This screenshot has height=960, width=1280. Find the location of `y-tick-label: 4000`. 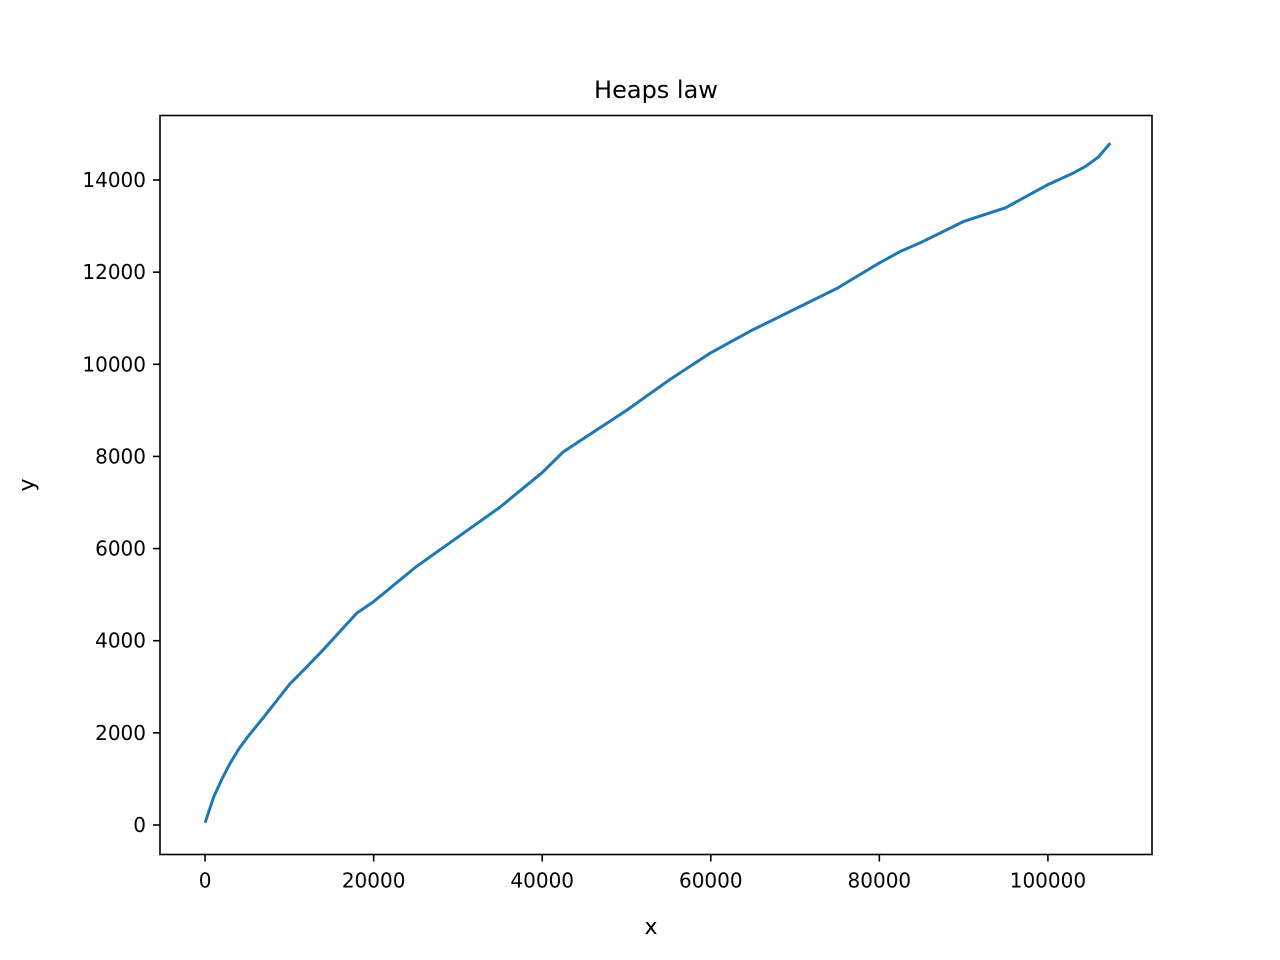

y-tick-label: 4000 is located at coordinates (120, 641).